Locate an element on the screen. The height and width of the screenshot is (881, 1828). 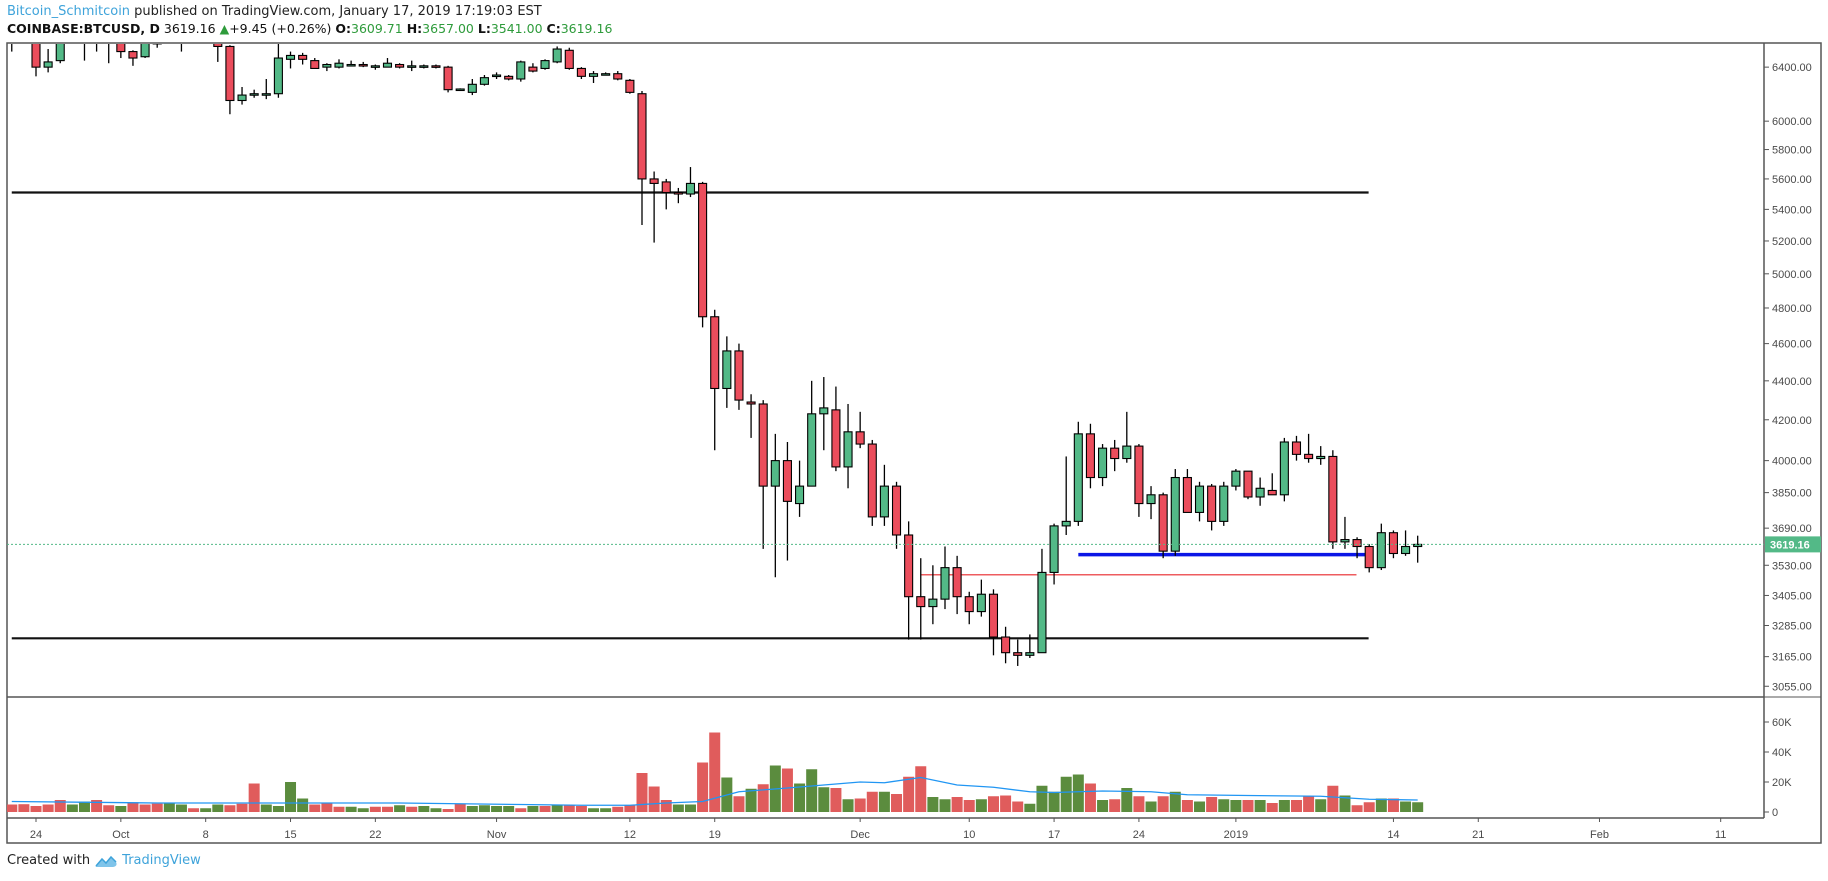
time-tick-label: 8 is located at coordinates (206, 835).